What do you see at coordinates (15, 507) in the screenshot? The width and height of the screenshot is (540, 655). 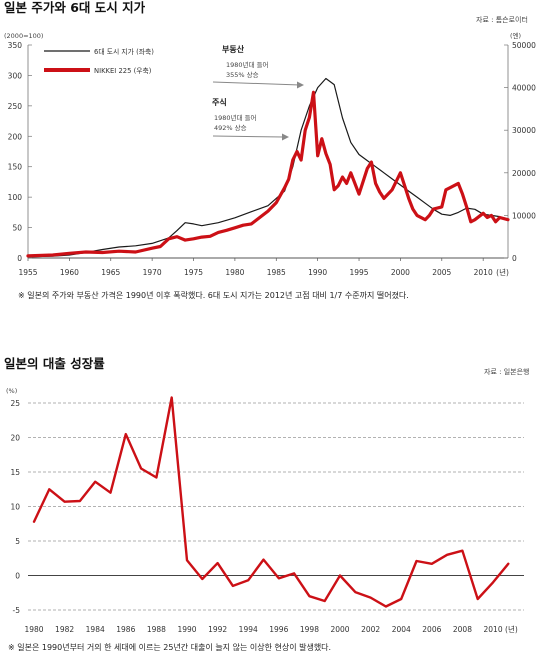 I see `chart2-y-tick-label: 10` at bounding box center [15, 507].